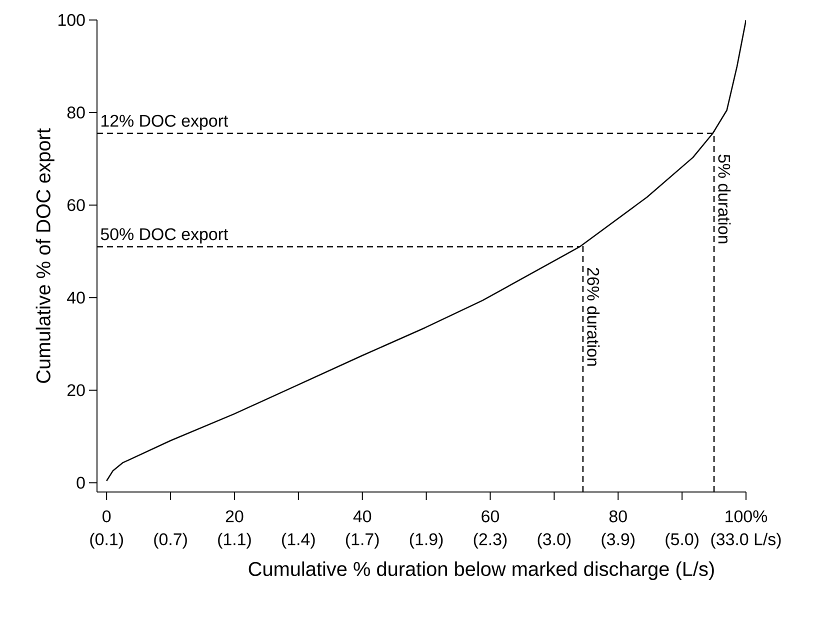  What do you see at coordinates (76, 205) in the screenshot?
I see `y-tick-label: 60` at bounding box center [76, 205].